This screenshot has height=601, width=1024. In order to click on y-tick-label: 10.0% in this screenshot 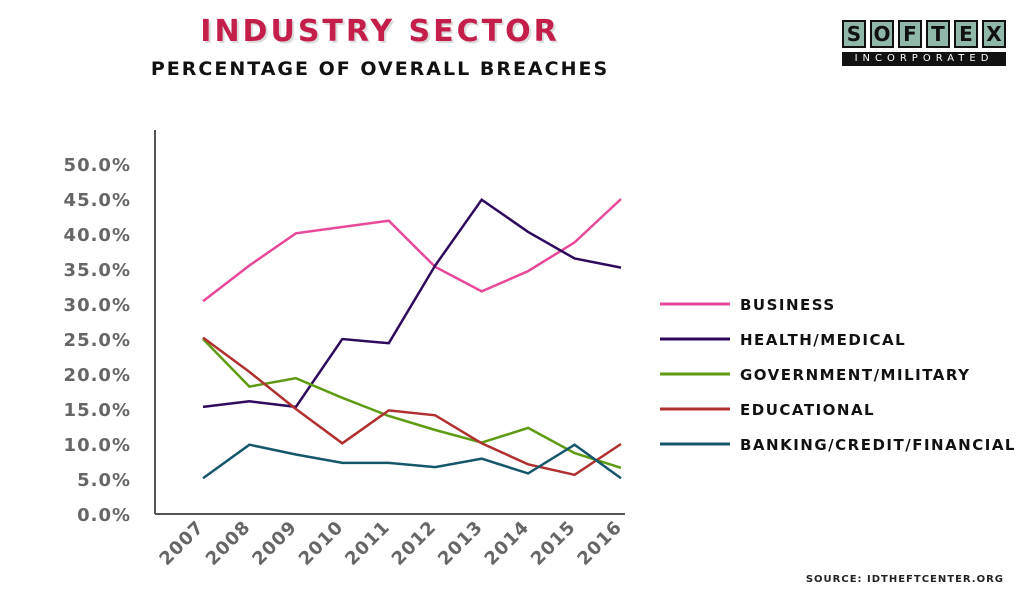, I will do `click(97, 445)`.